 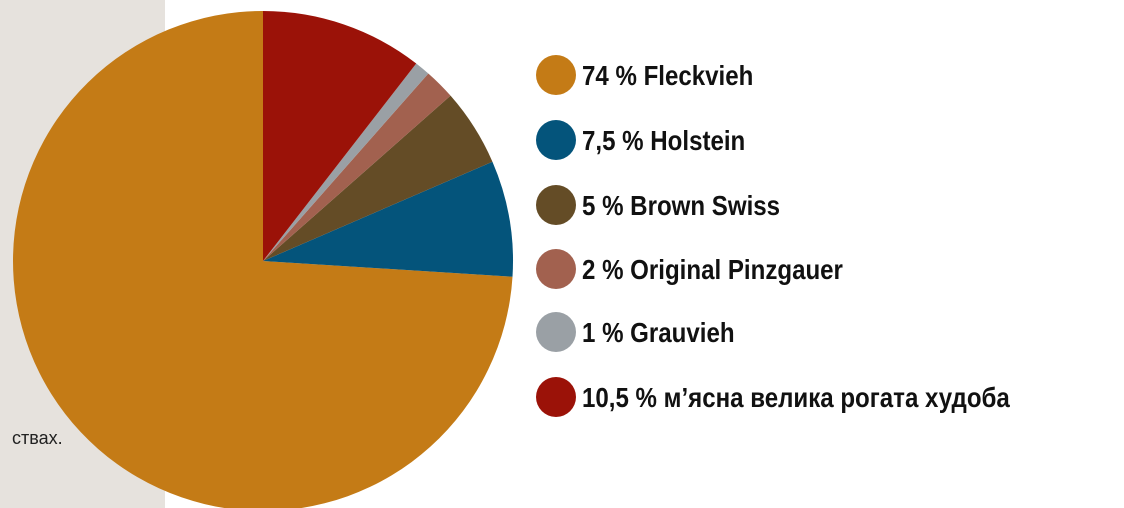 What do you see at coordinates (698, 75) in the screenshot?
I see `legend-label: Fleckvieh` at bounding box center [698, 75].